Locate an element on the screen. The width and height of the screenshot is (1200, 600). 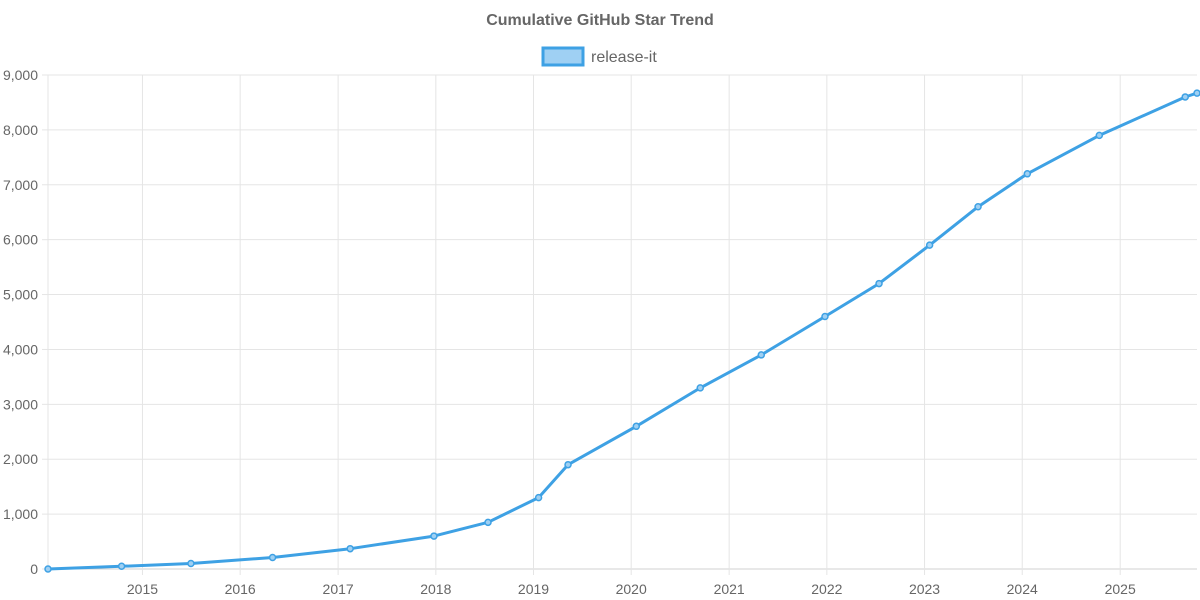
y-tick-label: 8,000 is located at coordinates (20, 130).